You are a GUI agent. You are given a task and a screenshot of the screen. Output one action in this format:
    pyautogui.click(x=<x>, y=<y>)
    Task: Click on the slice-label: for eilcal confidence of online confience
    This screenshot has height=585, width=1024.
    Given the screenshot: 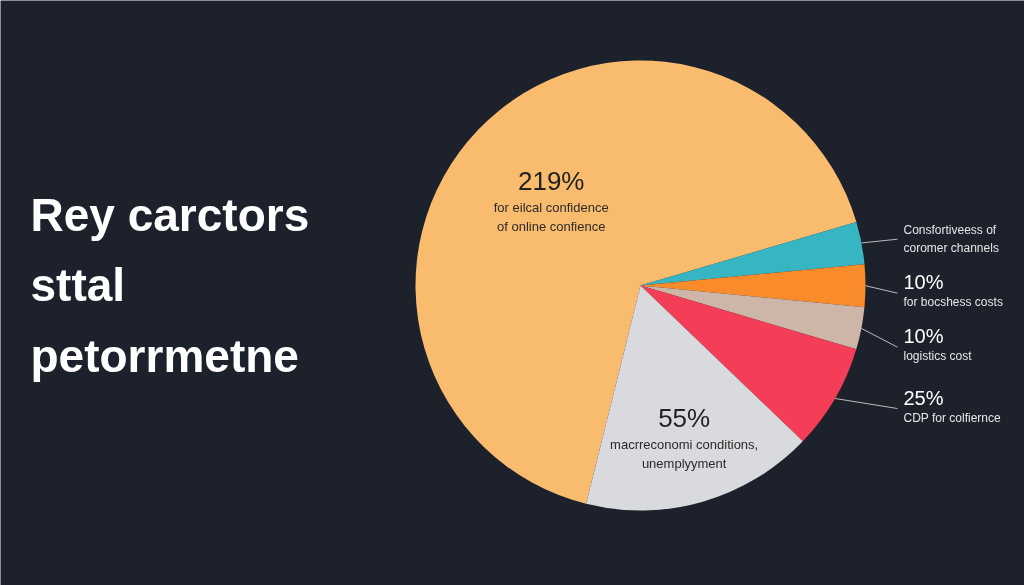 What is the action you would take?
    pyautogui.click(x=551, y=217)
    